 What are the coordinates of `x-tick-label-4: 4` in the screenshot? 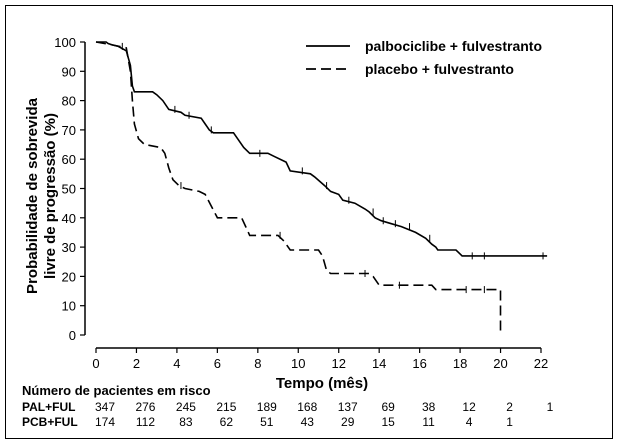 It's located at (176, 363).